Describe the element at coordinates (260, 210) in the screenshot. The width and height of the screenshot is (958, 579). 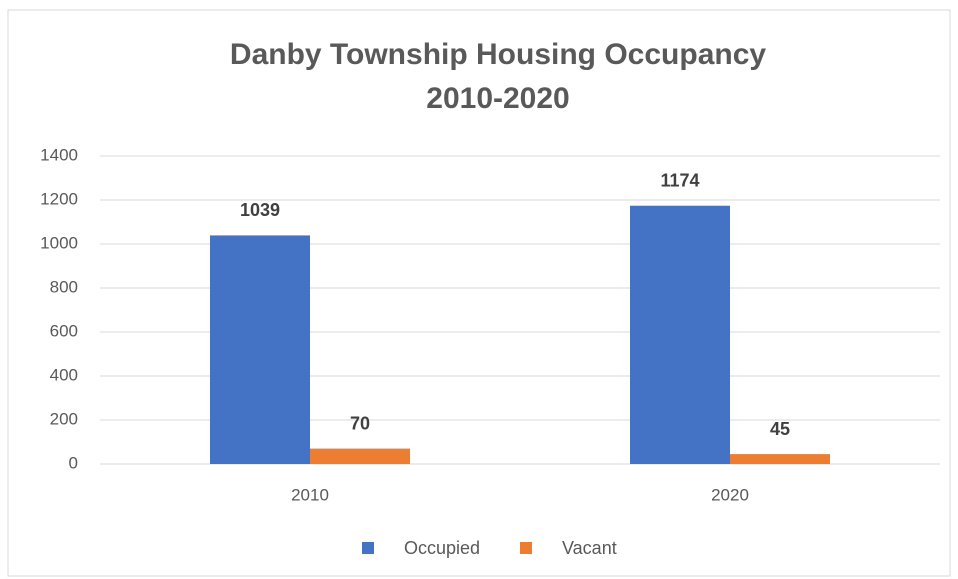
I see `value-label: 1039` at that location.